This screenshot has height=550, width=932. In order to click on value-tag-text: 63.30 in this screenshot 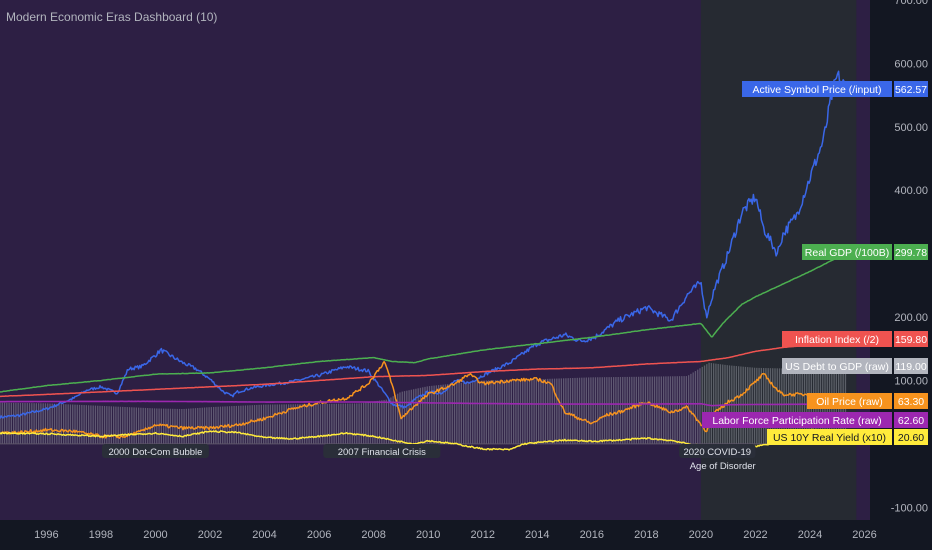, I will do `click(911, 402)`.